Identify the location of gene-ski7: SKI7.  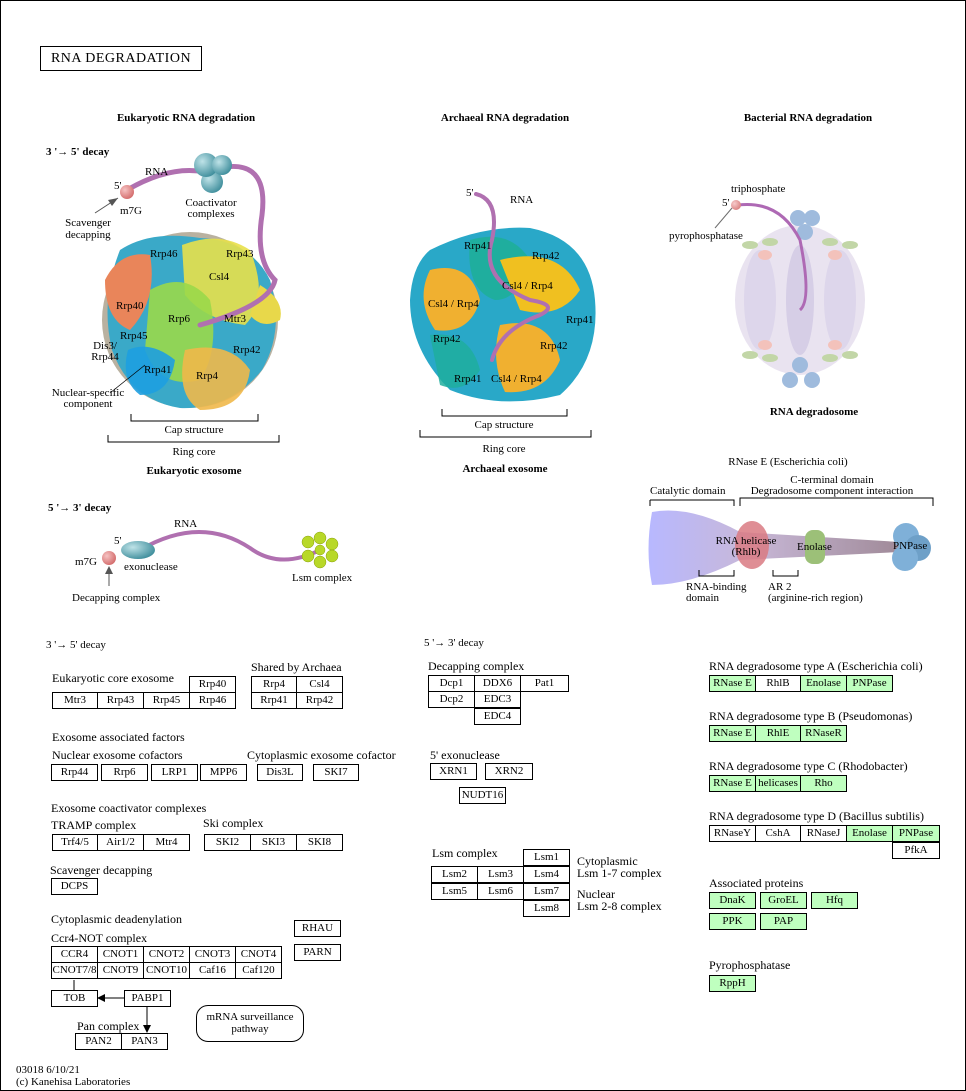
(336, 772).